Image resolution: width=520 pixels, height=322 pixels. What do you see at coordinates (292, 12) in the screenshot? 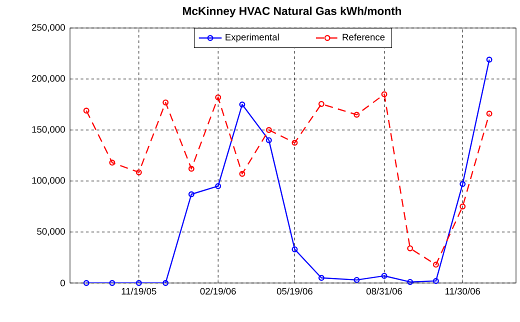
I see `chart-title: McKinney HVAC Natural Gas kWh/month` at bounding box center [292, 12].